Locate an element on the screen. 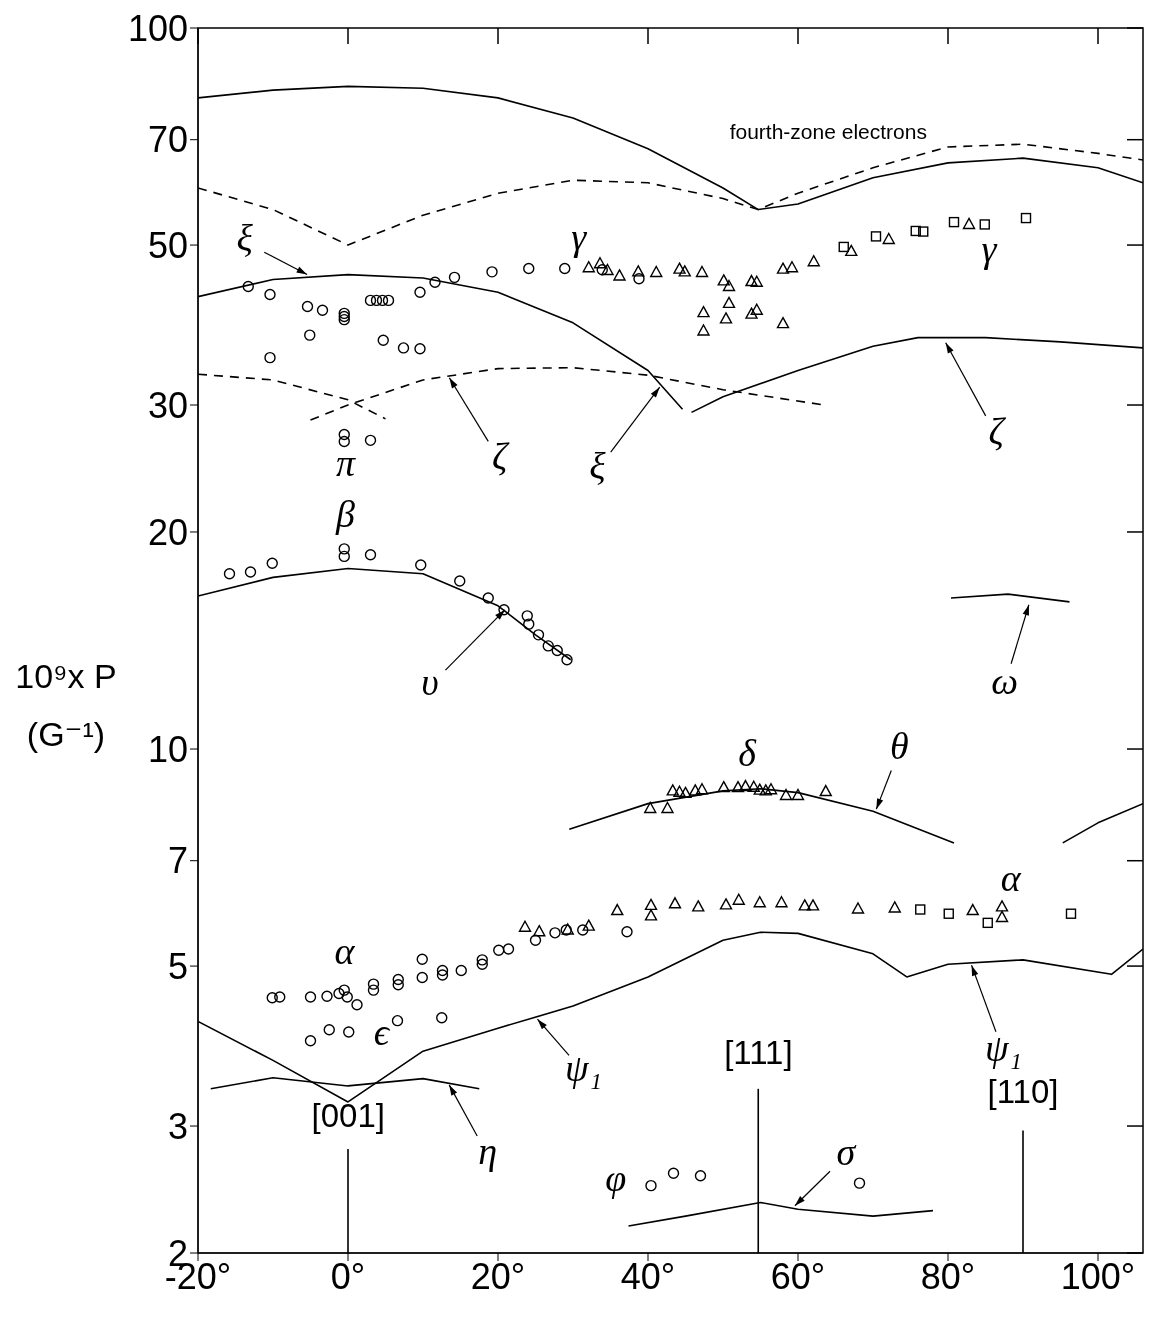  annotation: β is located at coordinates (344, 513).